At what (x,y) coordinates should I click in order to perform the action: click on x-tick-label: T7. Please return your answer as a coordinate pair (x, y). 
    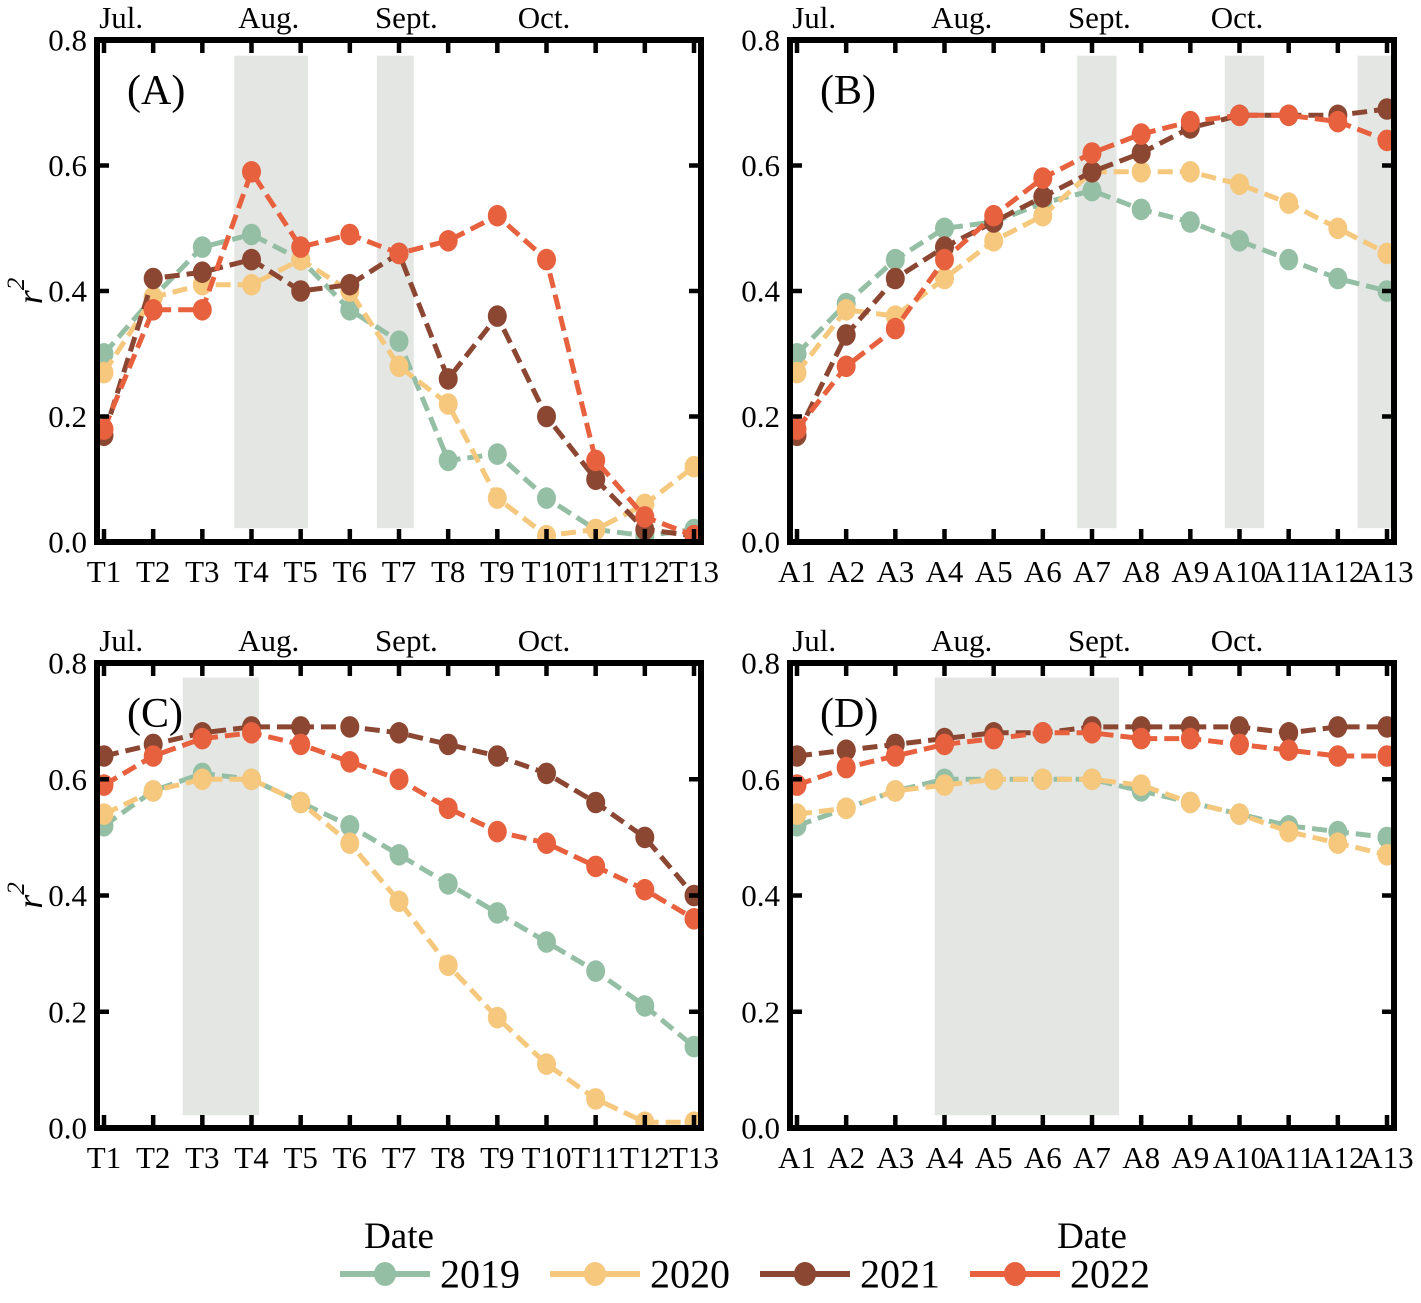
    Looking at the image, I should click on (399, 571).